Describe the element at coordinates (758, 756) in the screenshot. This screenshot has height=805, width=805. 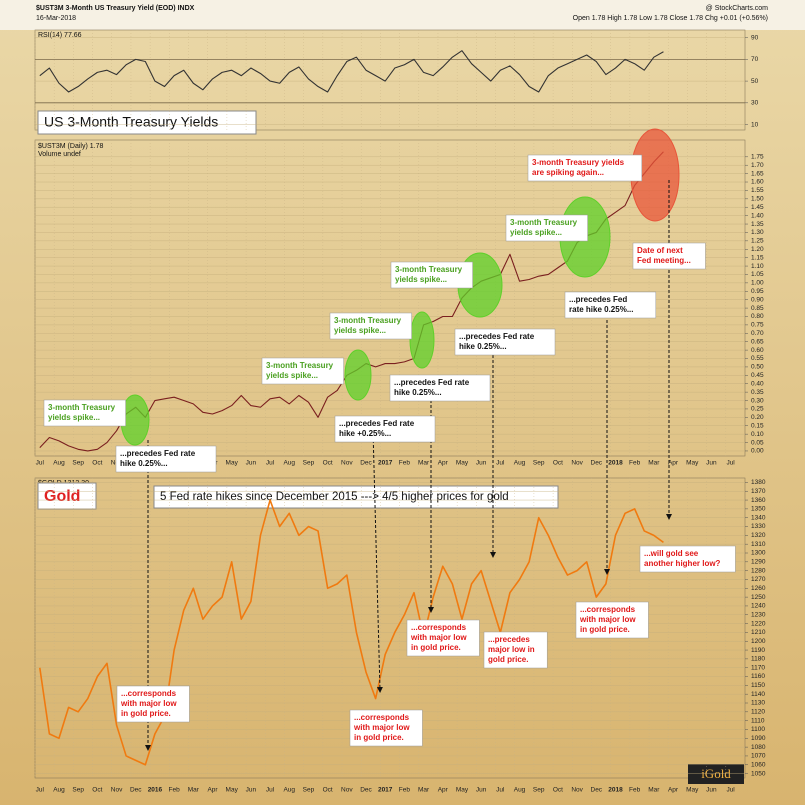
I see `y-tick-label: 1070` at that location.